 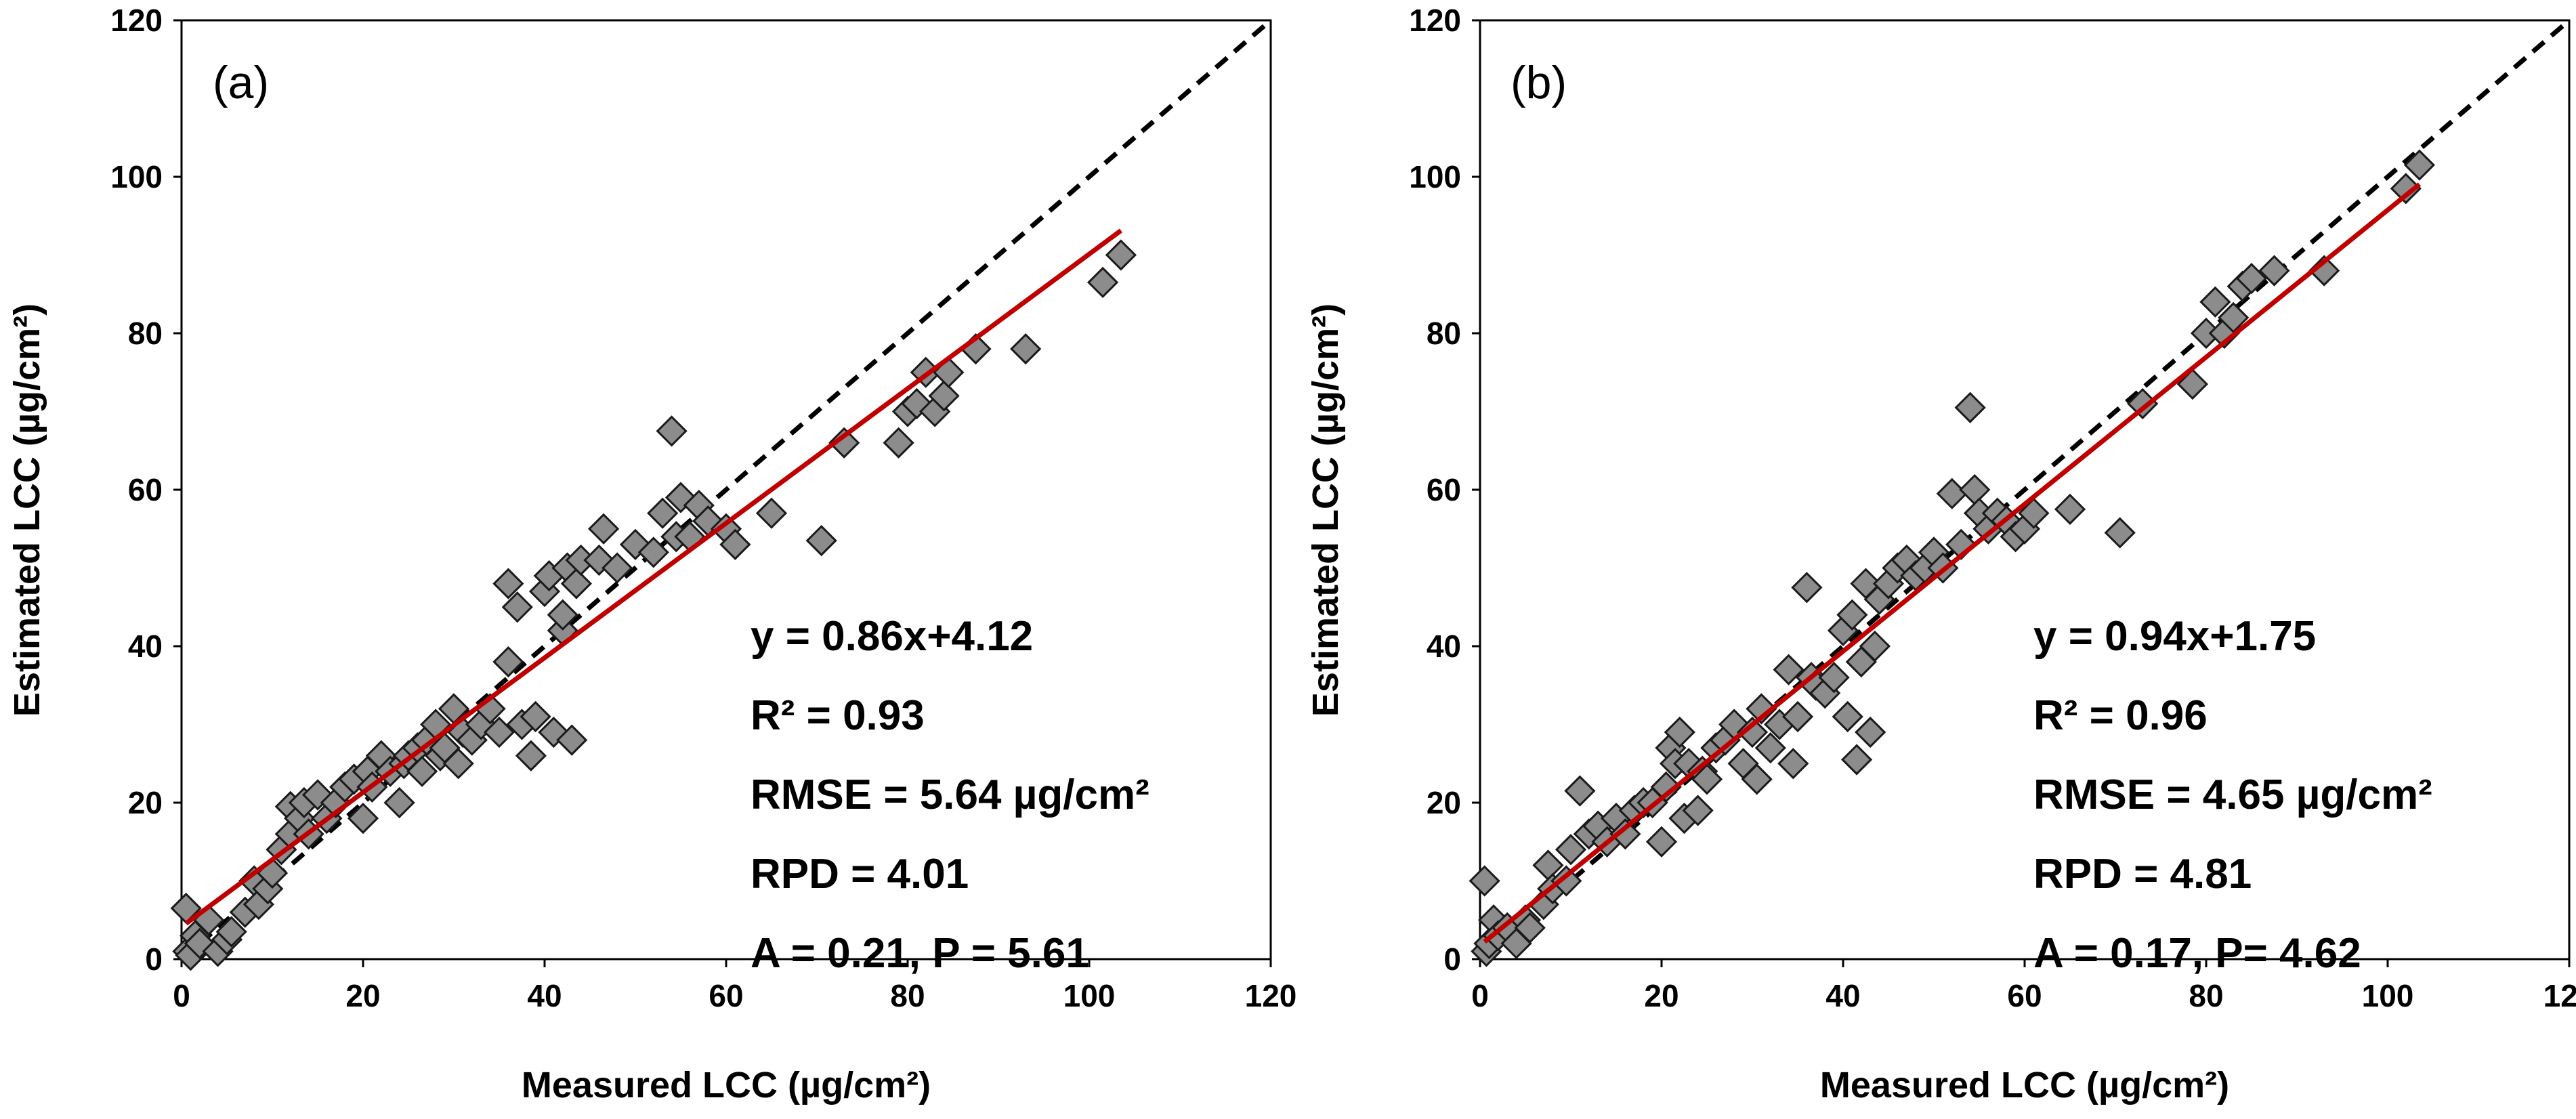 What do you see at coordinates (1444, 646) in the screenshot?
I see `y-tick-label: 40` at bounding box center [1444, 646].